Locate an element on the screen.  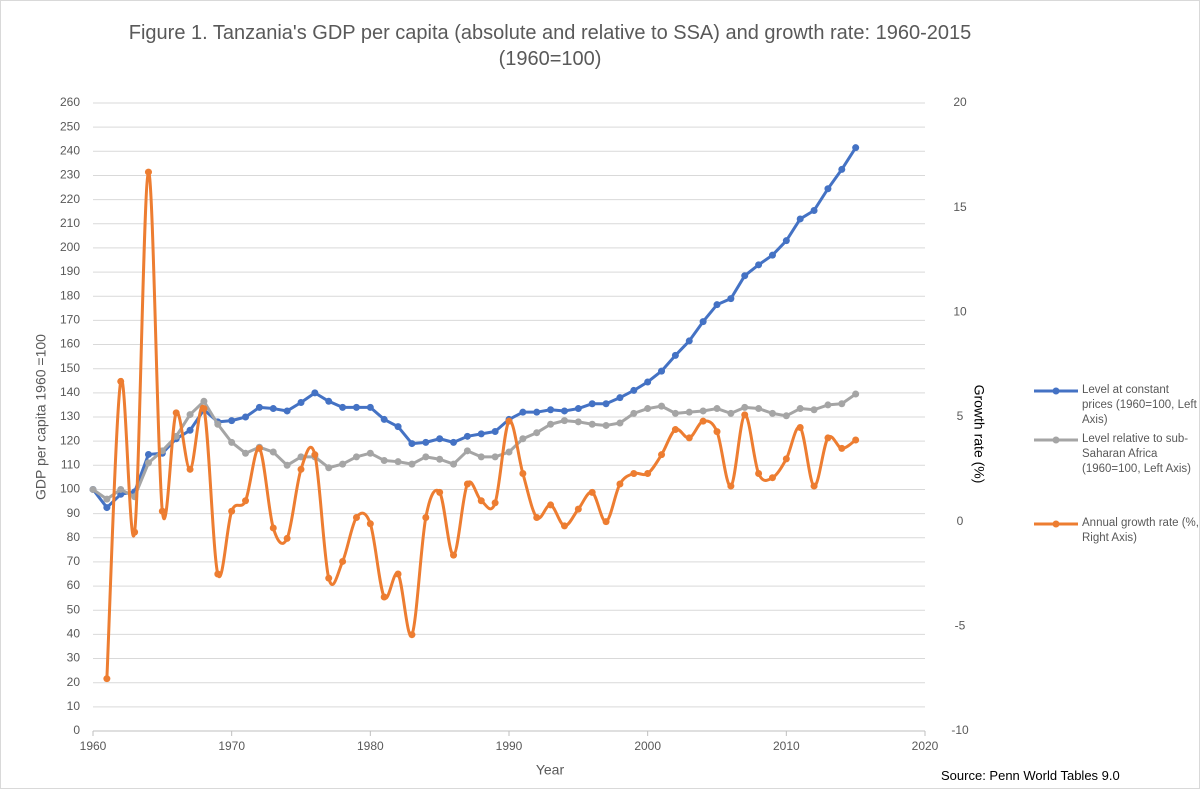
y-axis-title: GDP per capita 1960 =100 is located at coordinates (41, 417).